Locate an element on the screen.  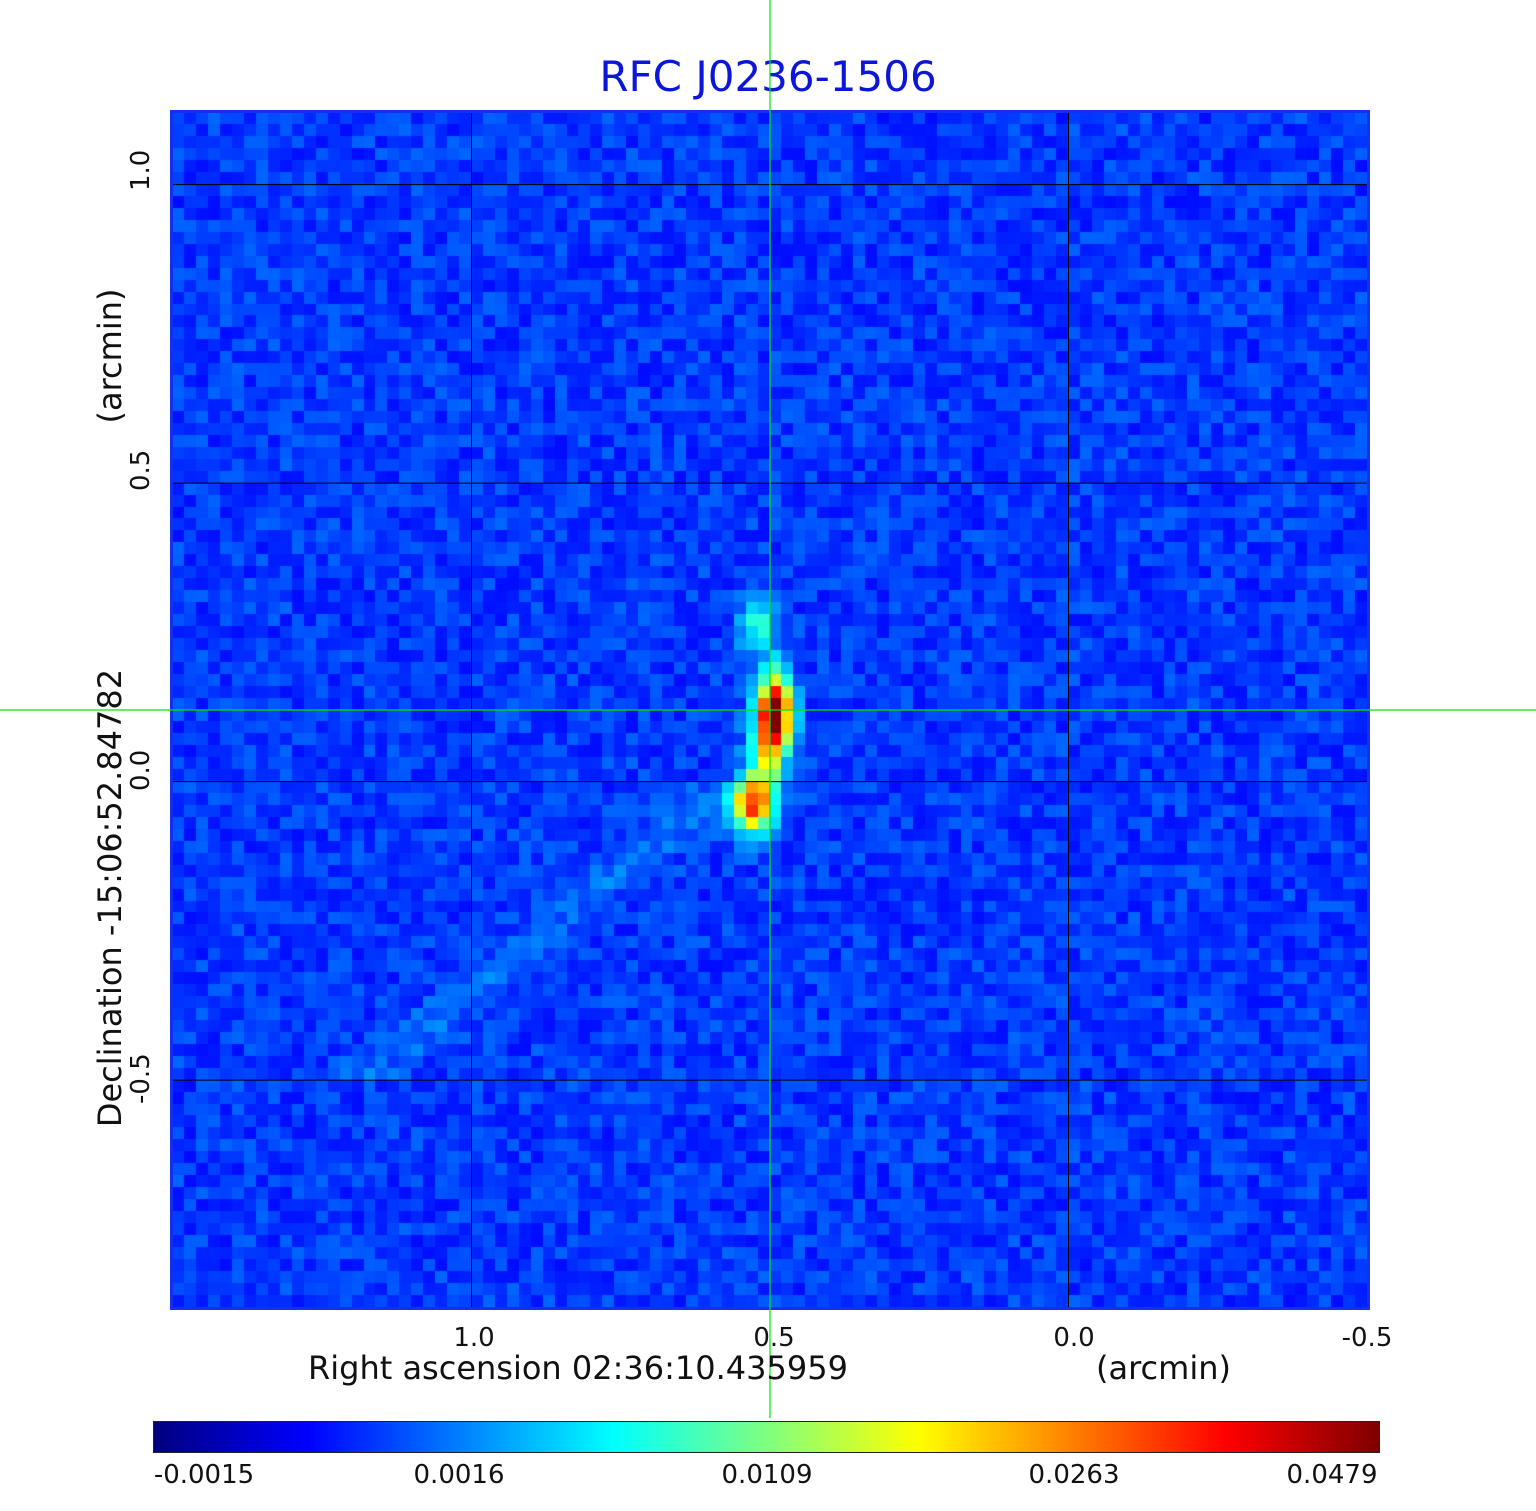
colorbar-tick-label: 0.0479 is located at coordinates (1332, 1475).